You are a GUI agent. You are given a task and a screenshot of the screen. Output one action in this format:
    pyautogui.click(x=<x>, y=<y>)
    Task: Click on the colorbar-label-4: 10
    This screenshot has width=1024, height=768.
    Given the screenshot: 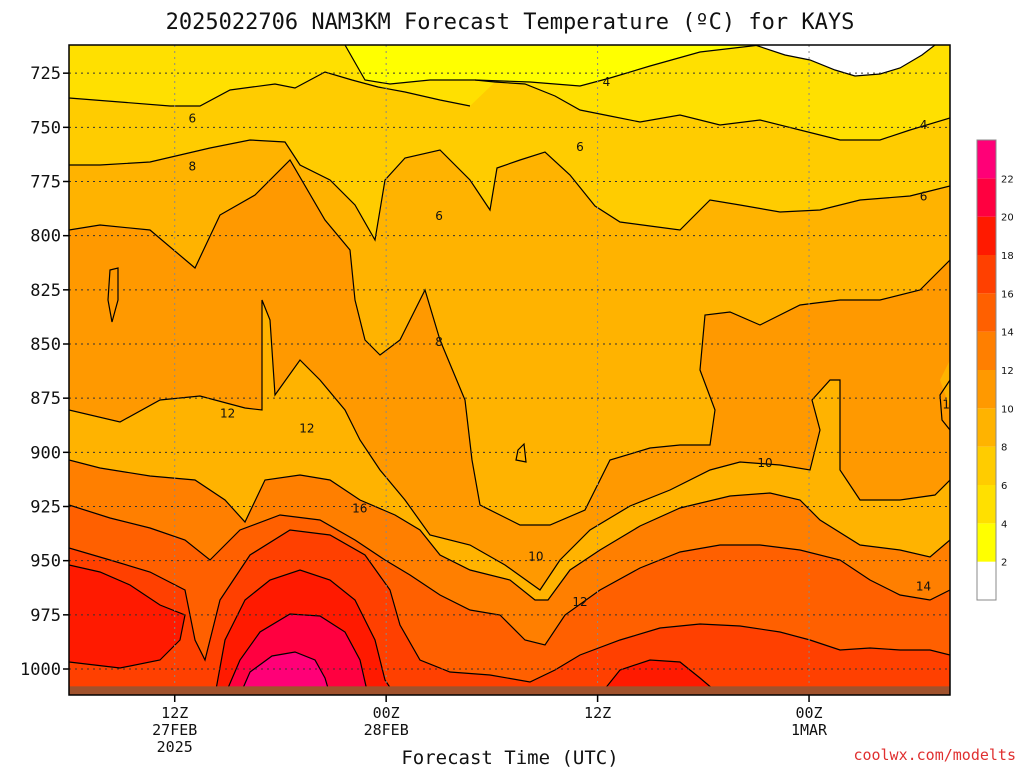 What is the action you would take?
    pyautogui.click(x=1007, y=409)
    